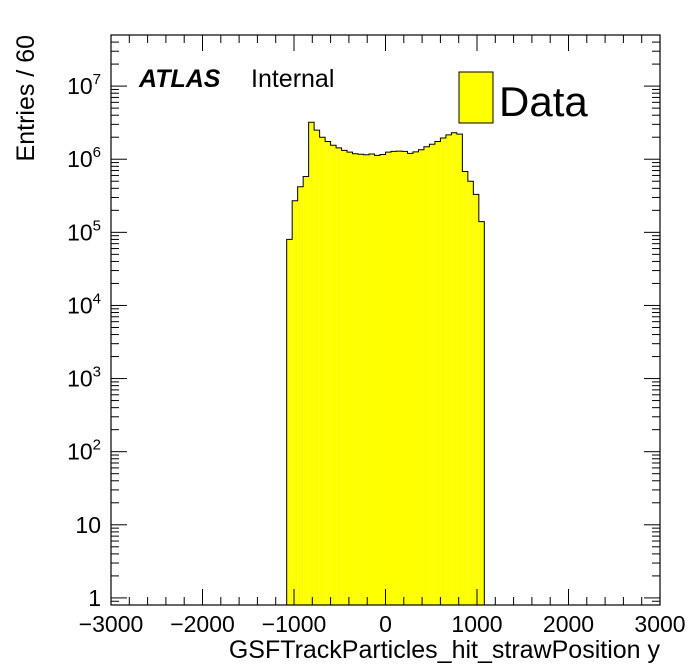 This screenshot has width=696, height=672. Describe the element at coordinates (294, 624) in the screenshot. I see `x-tick-label: −1000` at that location.